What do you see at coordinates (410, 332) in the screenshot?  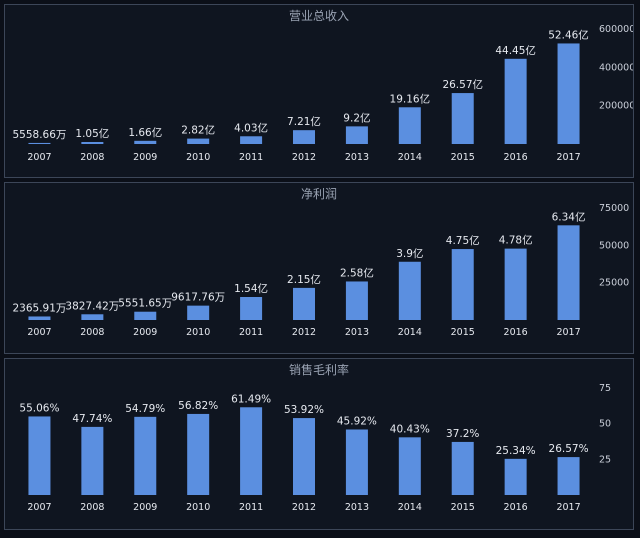 I see `net-profit-x-tick-2014: 2014` at bounding box center [410, 332].